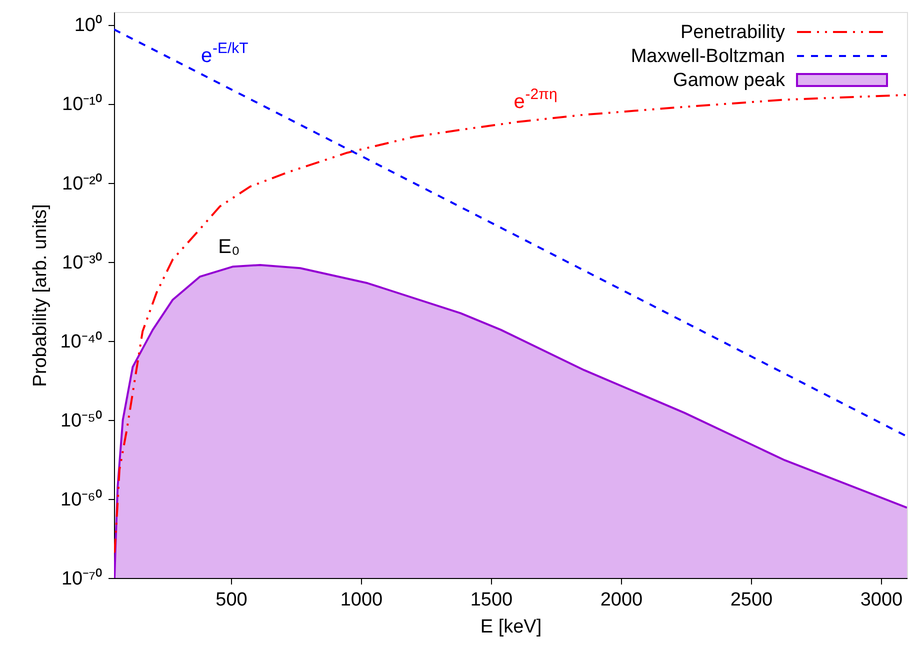 The image size is (910, 651). I want to click on x-tick-label: 2000, so click(621, 600).